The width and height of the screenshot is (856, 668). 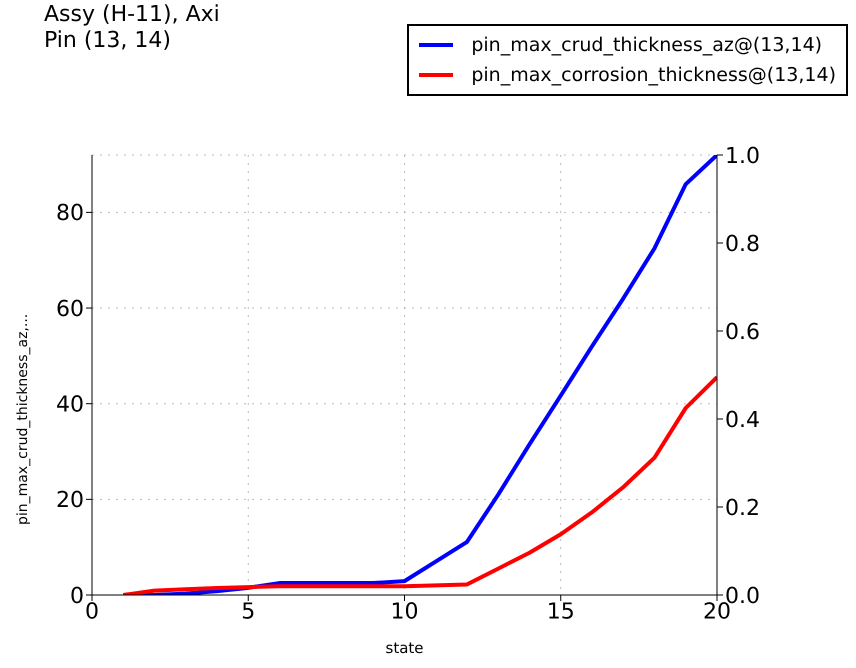 I want to click on chart-title: Assy (H-11), Axi Pin (13, 14), so click(x=132, y=28).